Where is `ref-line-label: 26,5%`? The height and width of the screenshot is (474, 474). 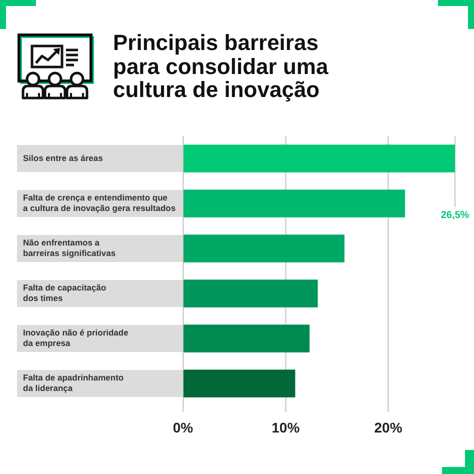
ref-line-label: 26,5% is located at coordinates (455, 215).